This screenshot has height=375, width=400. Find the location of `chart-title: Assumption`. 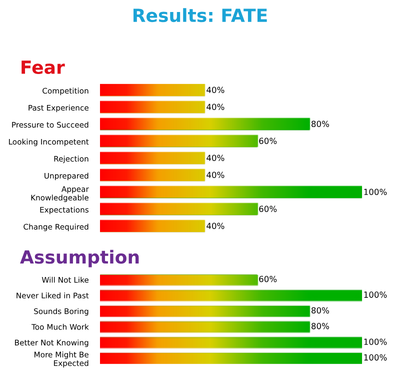

chart-title: Assumption is located at coordinates (79, 259).